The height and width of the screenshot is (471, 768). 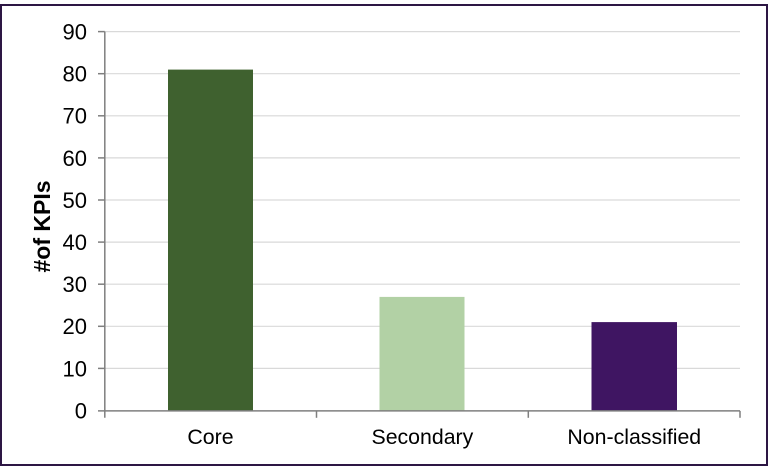 I want to click on svg-text: 70, so click(x=75, y=116).